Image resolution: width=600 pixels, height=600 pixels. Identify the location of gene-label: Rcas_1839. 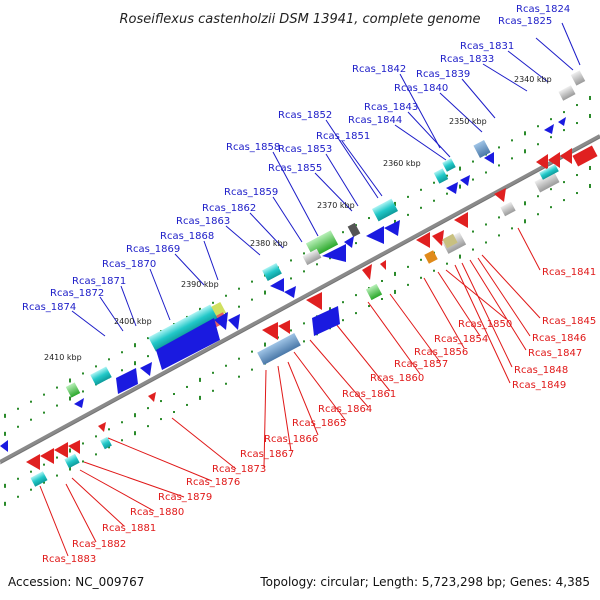
(443, 74).